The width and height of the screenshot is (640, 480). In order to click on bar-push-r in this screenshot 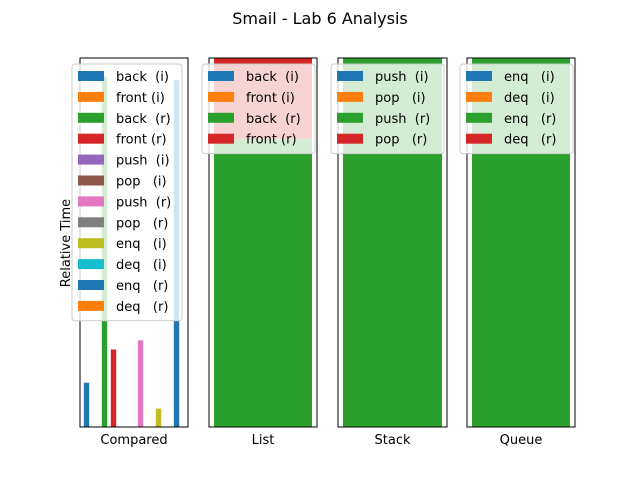, I will do `click(140, 383)`.